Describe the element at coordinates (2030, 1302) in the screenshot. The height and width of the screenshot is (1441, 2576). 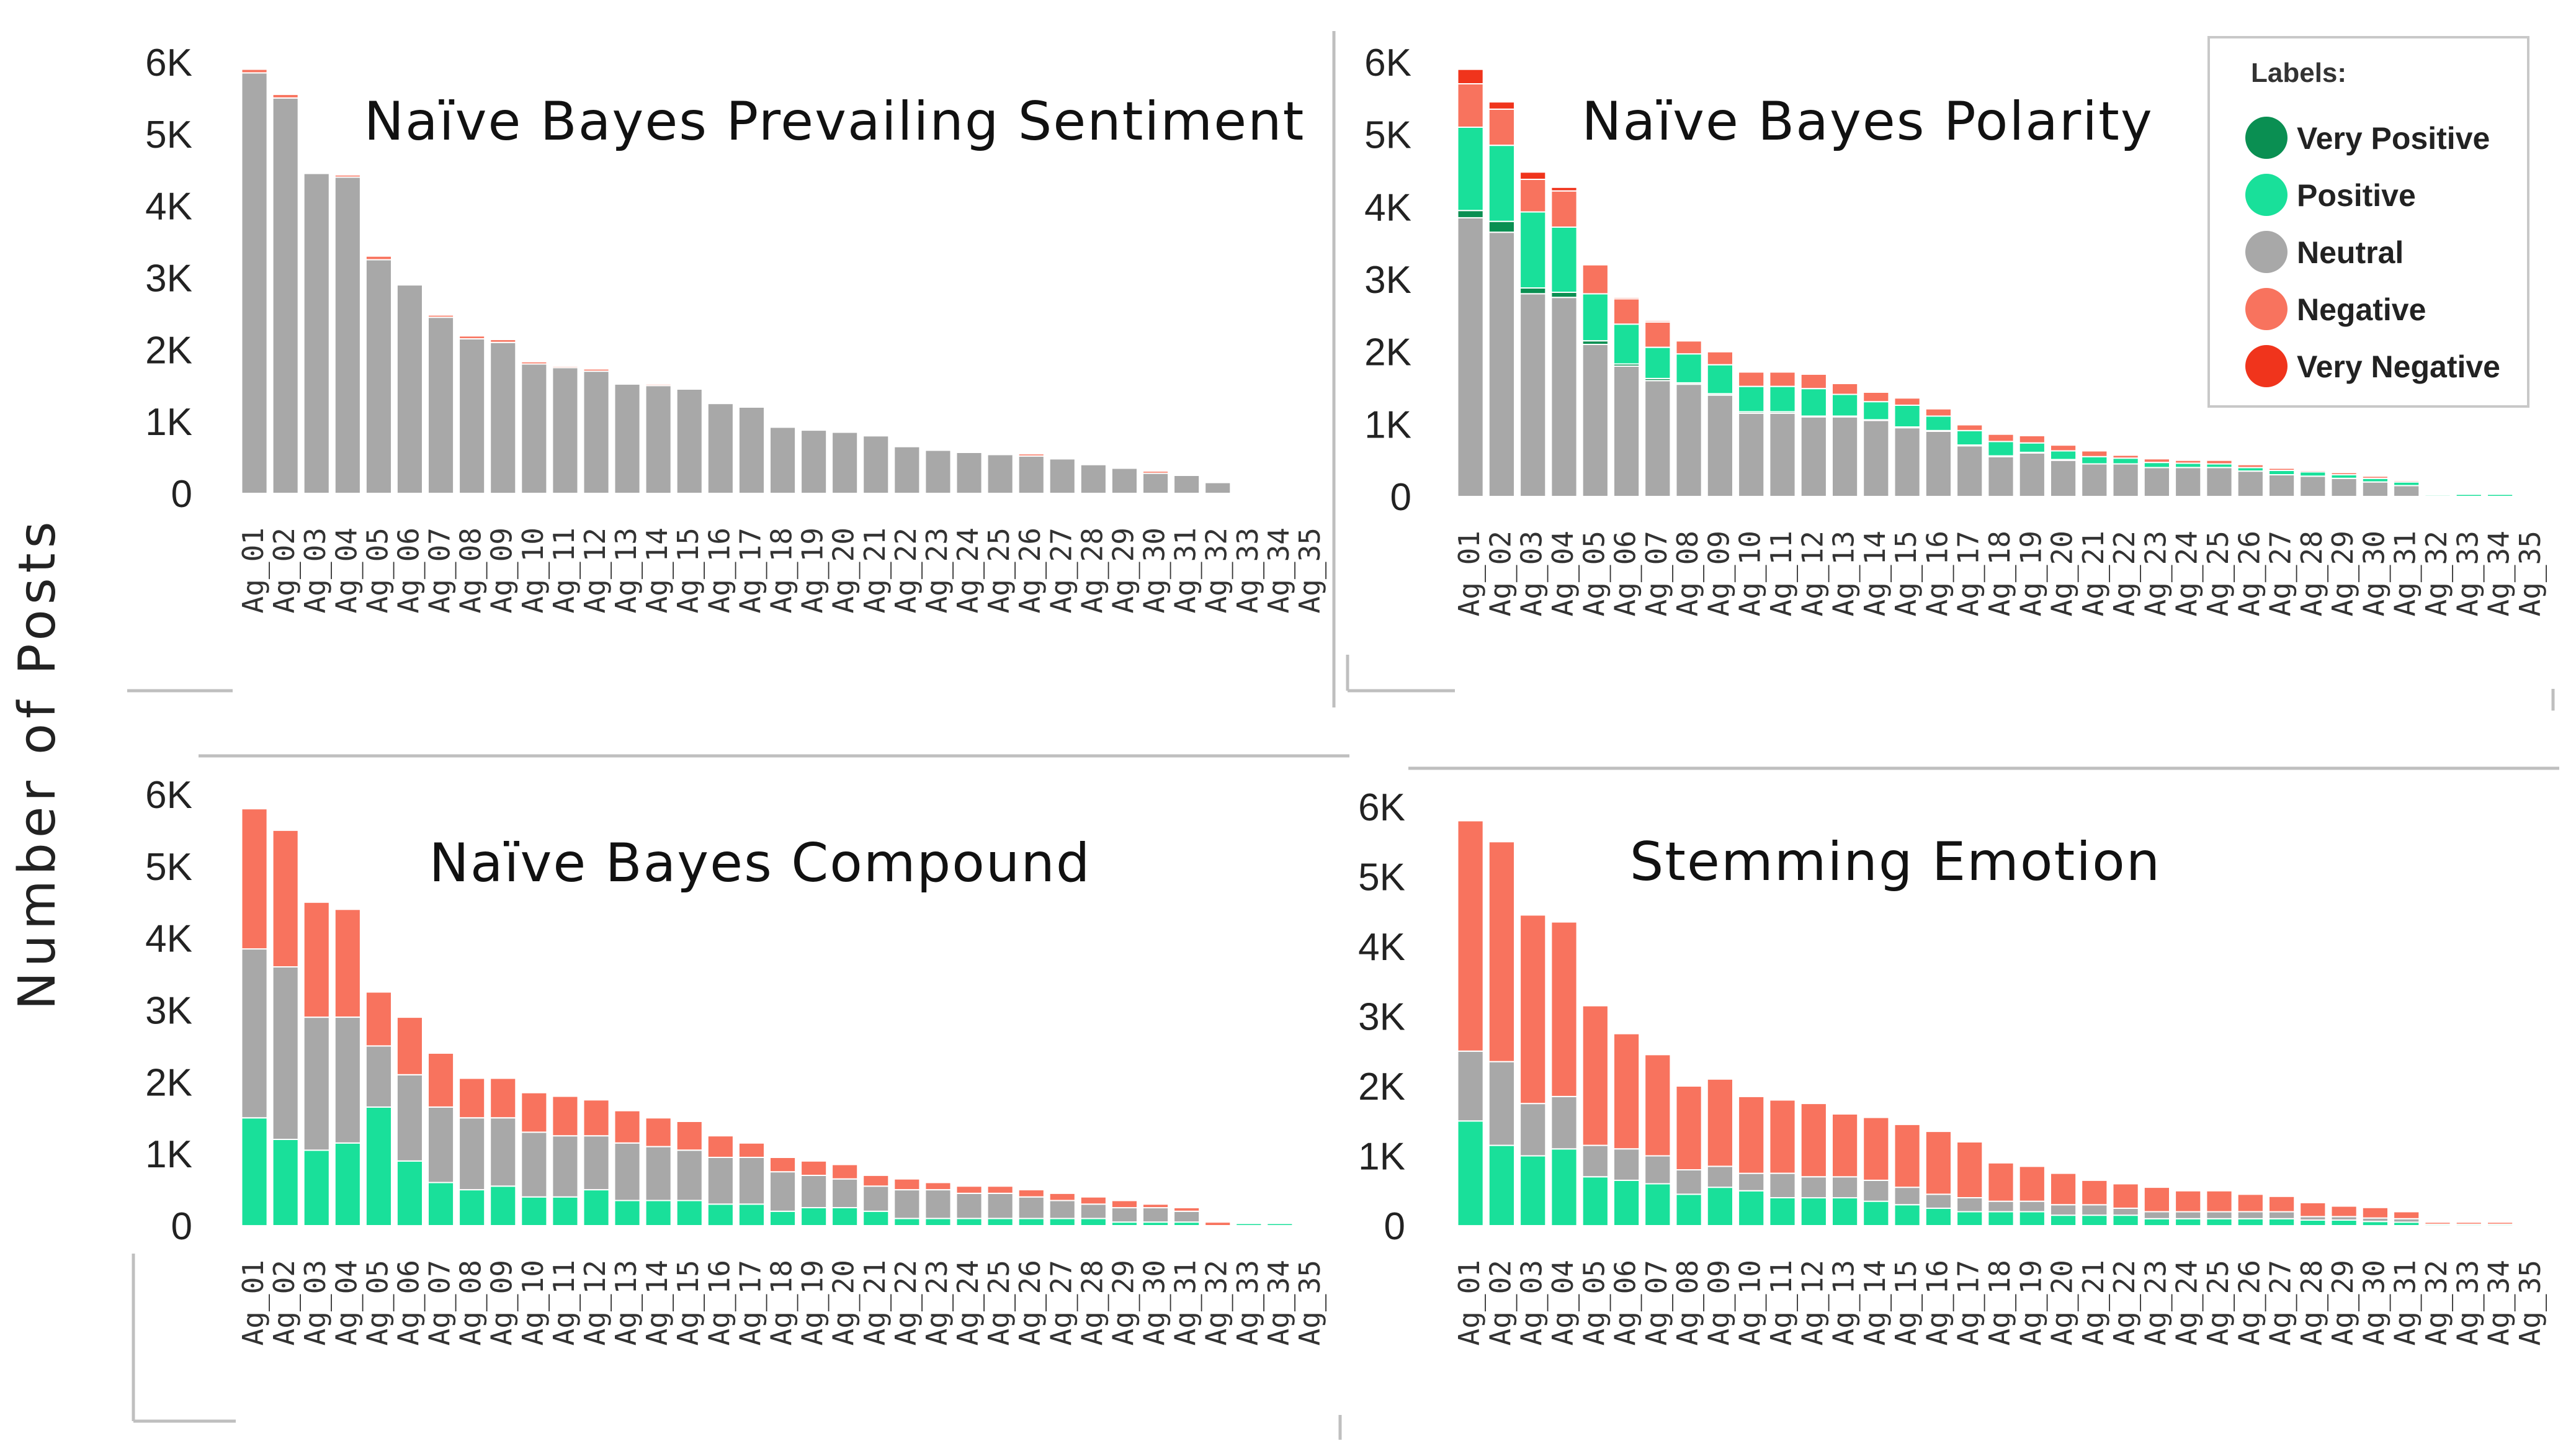
I see `x-tick-label: Ag_19` at that location.